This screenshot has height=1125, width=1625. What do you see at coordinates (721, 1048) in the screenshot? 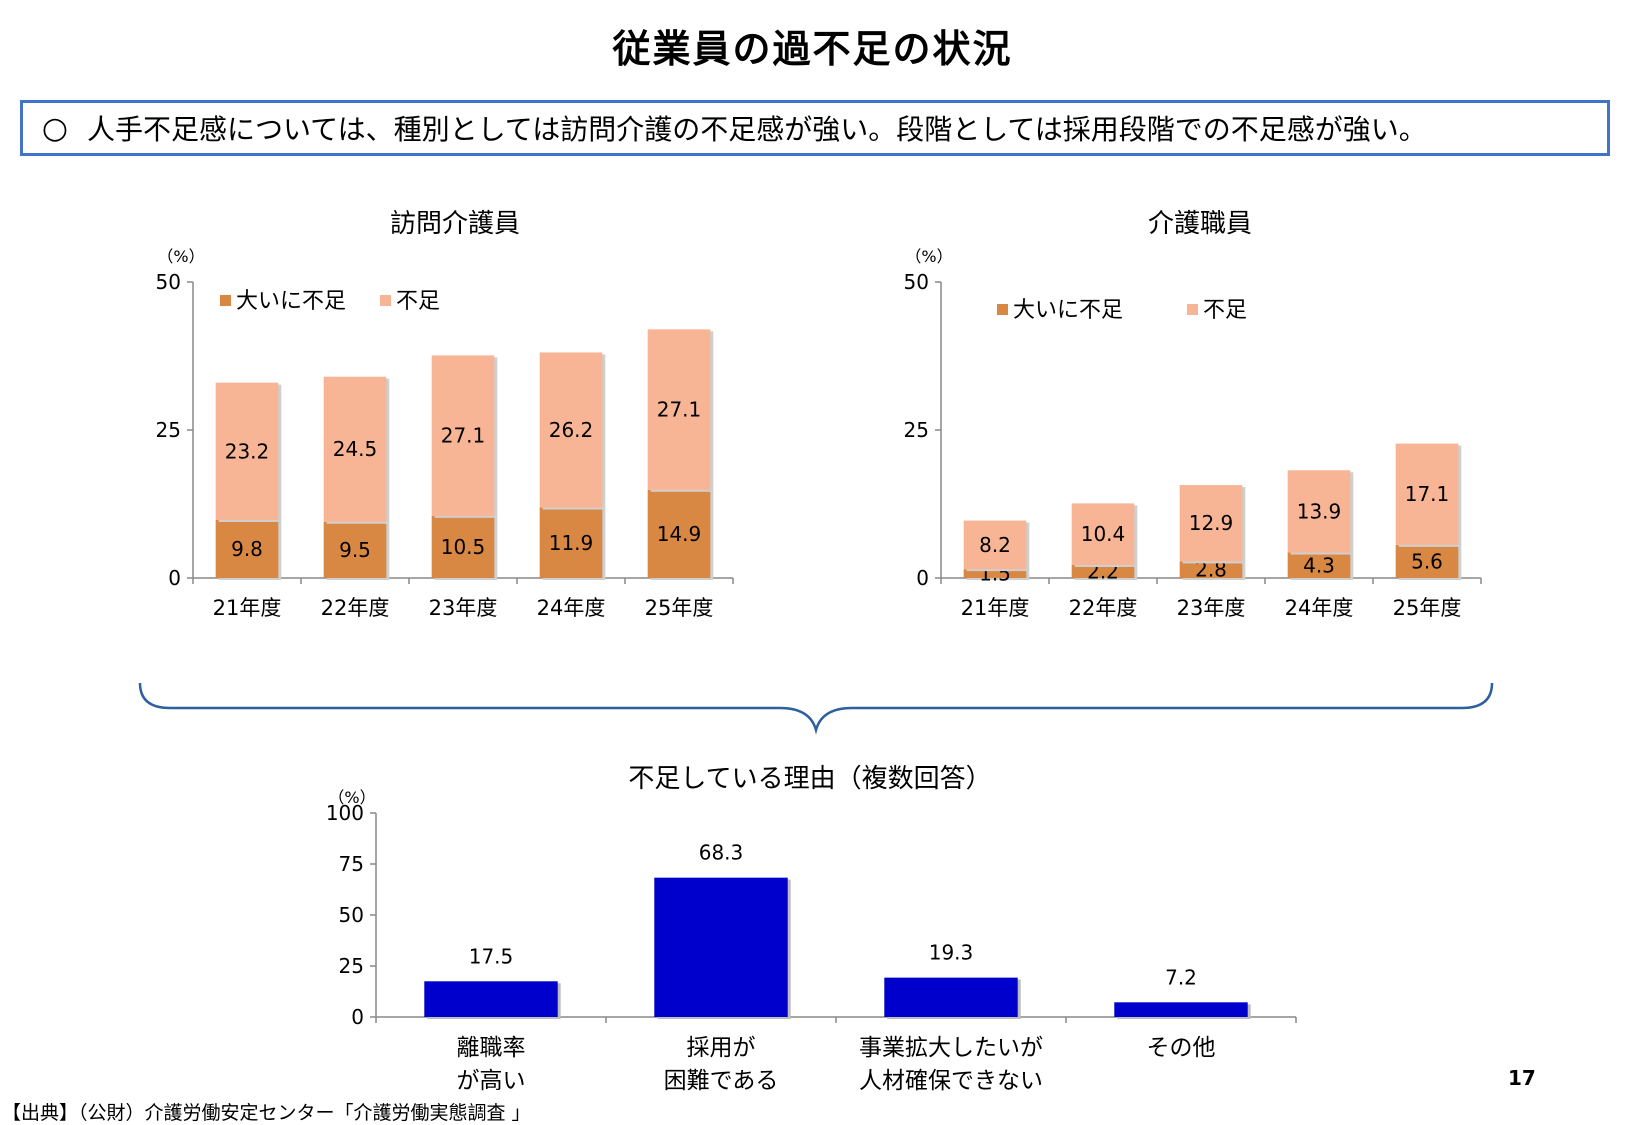
I see `x-tick-label: 採用が` at bounding box center [721, 1048].